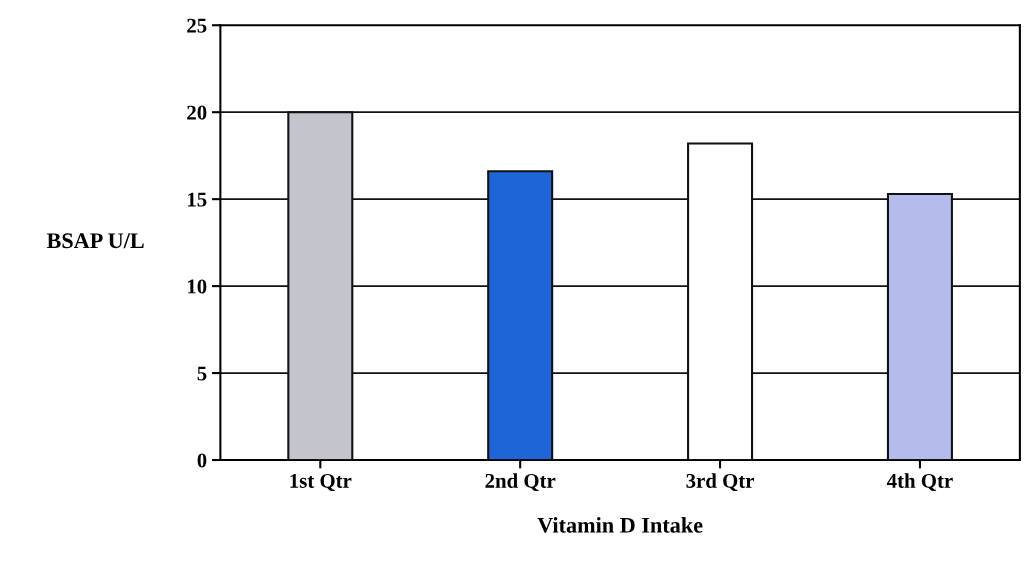  Describe the element at coordinates (197, 286) in the screenshot. I see `y-tick-label: 10` at that location.